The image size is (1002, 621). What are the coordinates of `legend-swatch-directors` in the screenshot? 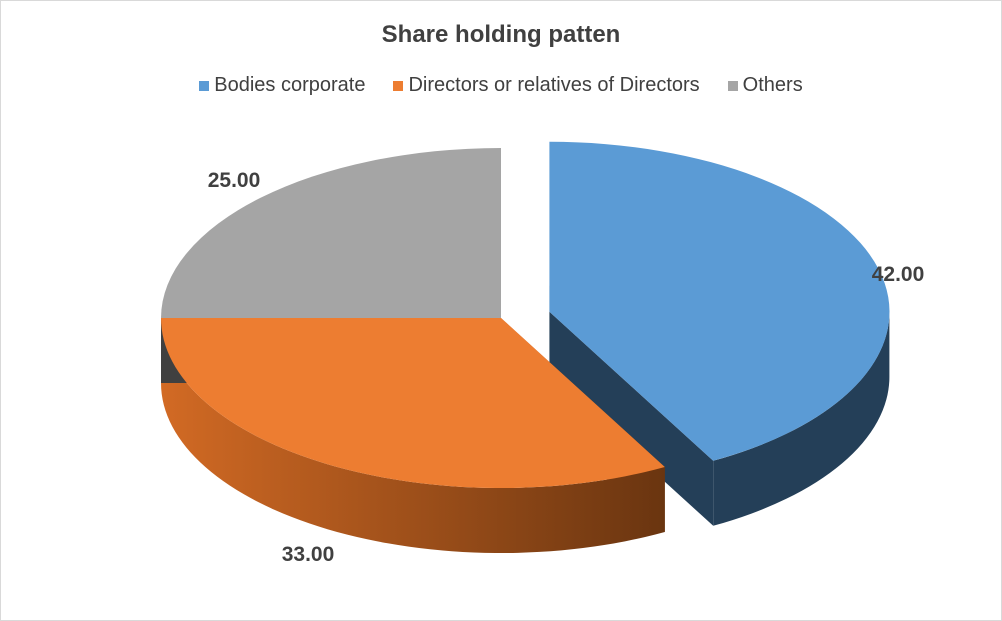 It's located at (398, 85).